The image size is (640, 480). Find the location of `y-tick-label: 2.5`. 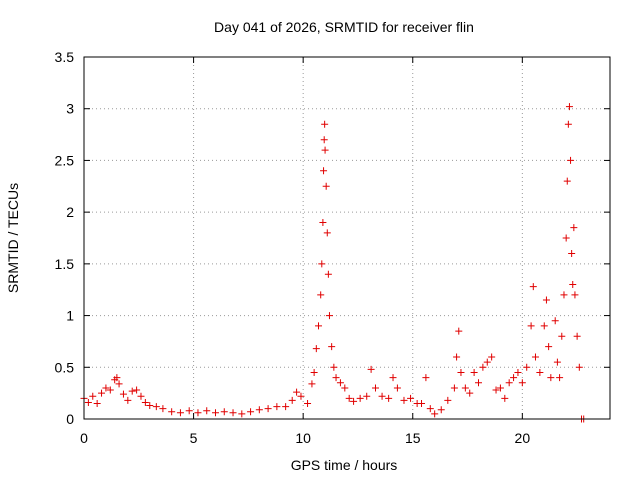

y-tick-label: 2.5 is located at coordinates (65, 160).